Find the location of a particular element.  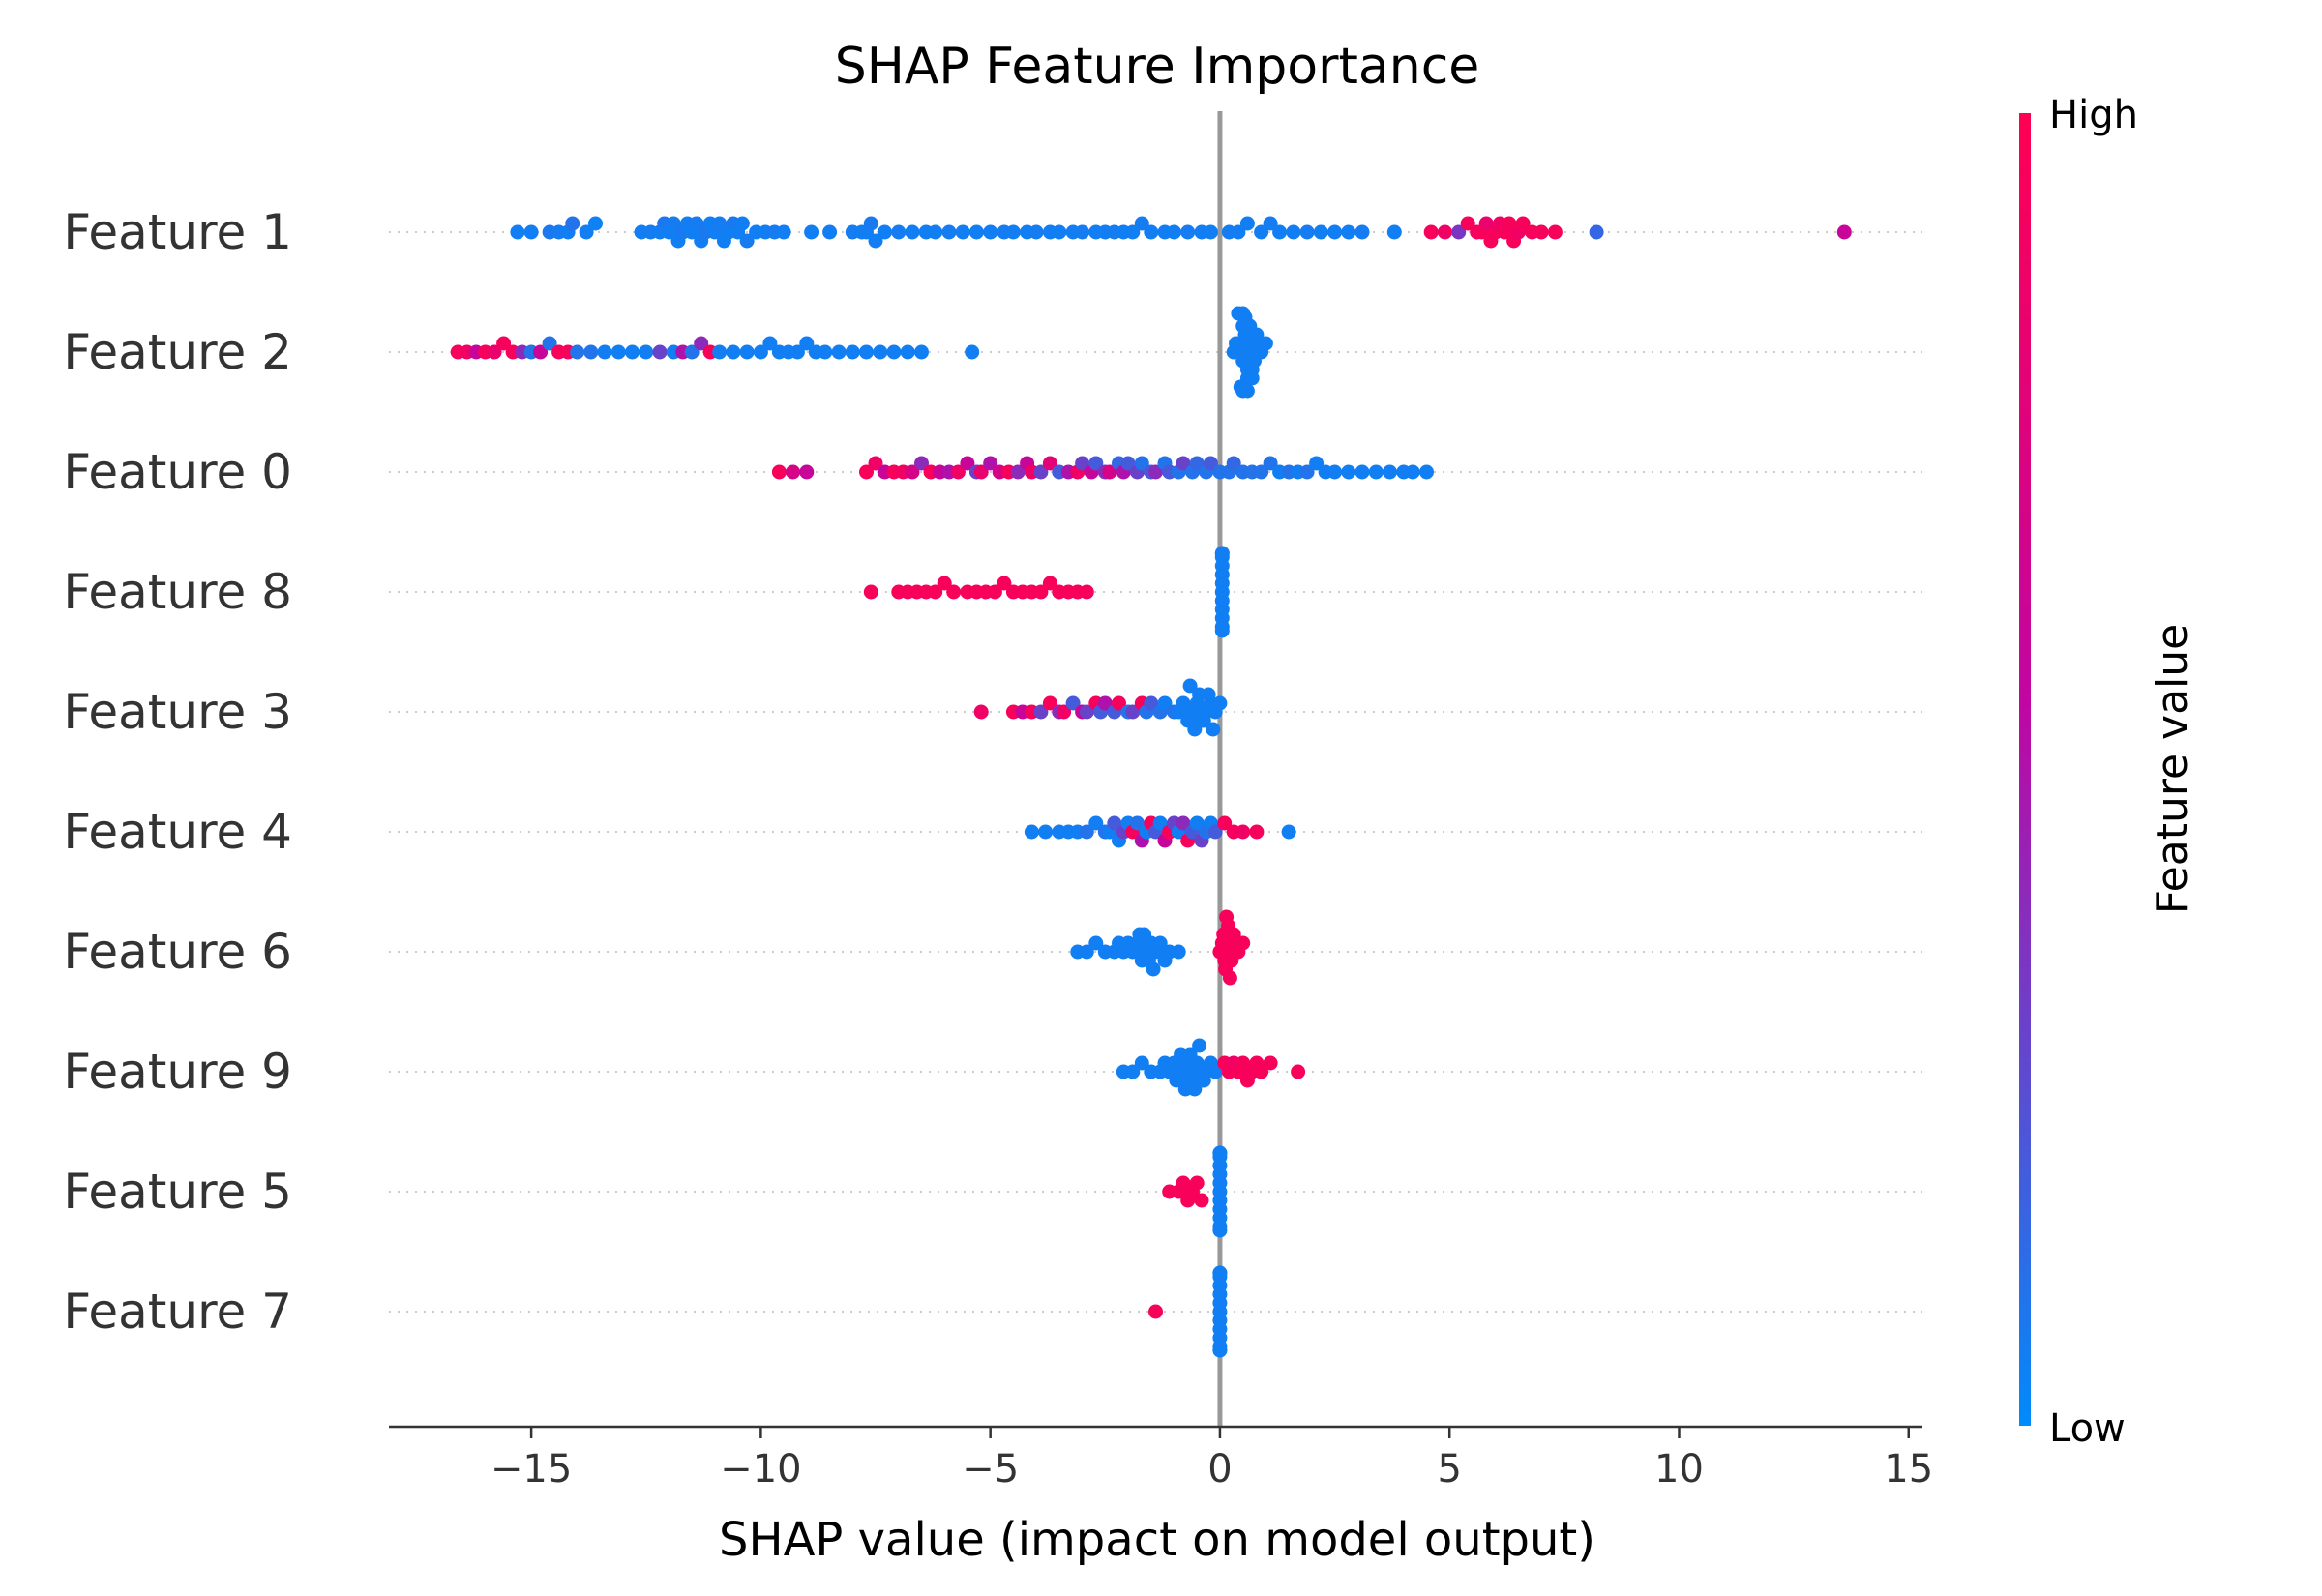

x-tick-label: 0 is located at coordinates (1219, 1469).